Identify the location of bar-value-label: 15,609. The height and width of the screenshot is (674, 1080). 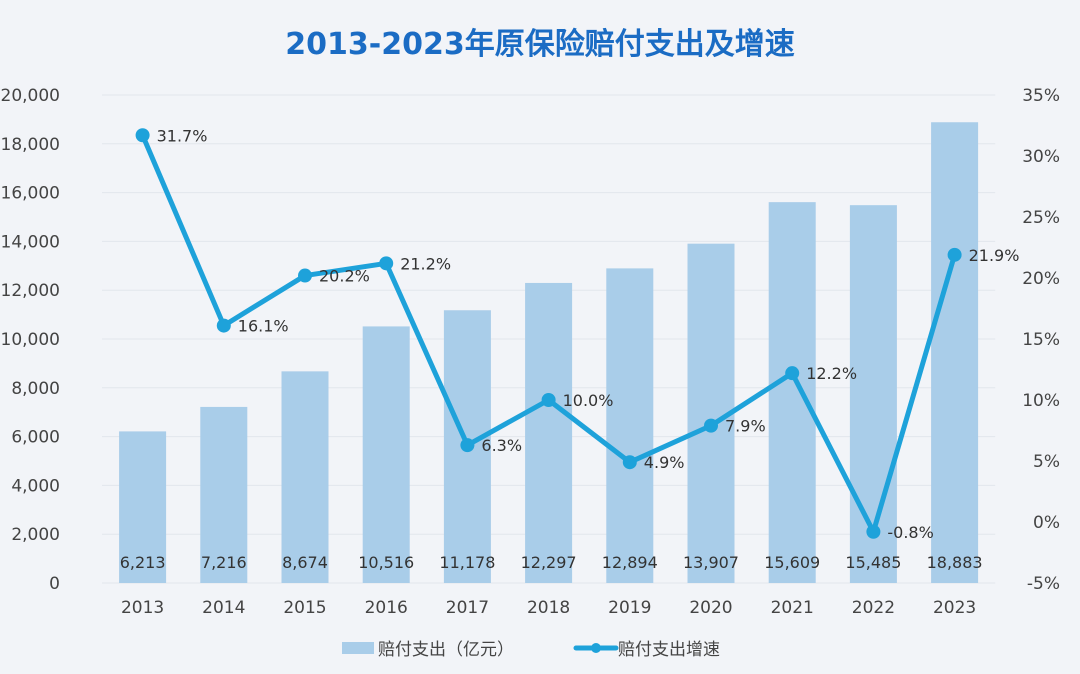
(792, 562).